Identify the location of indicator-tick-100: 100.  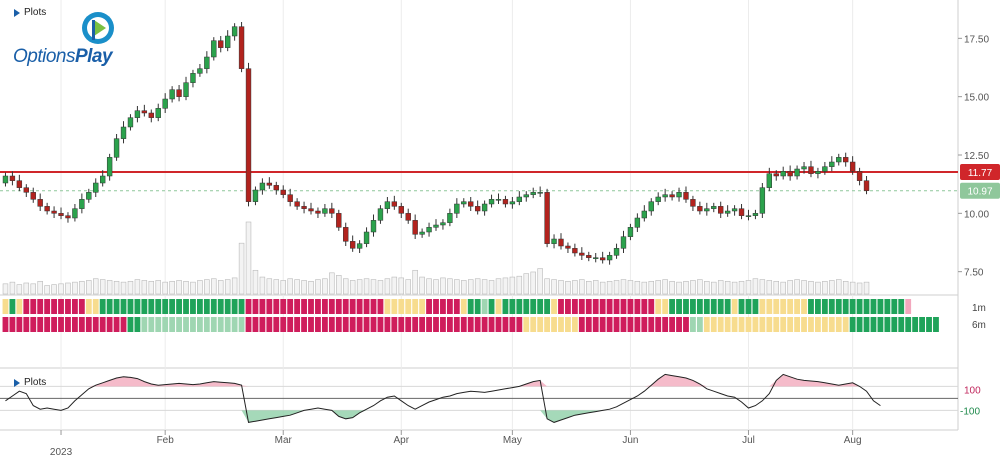
(972, 390).